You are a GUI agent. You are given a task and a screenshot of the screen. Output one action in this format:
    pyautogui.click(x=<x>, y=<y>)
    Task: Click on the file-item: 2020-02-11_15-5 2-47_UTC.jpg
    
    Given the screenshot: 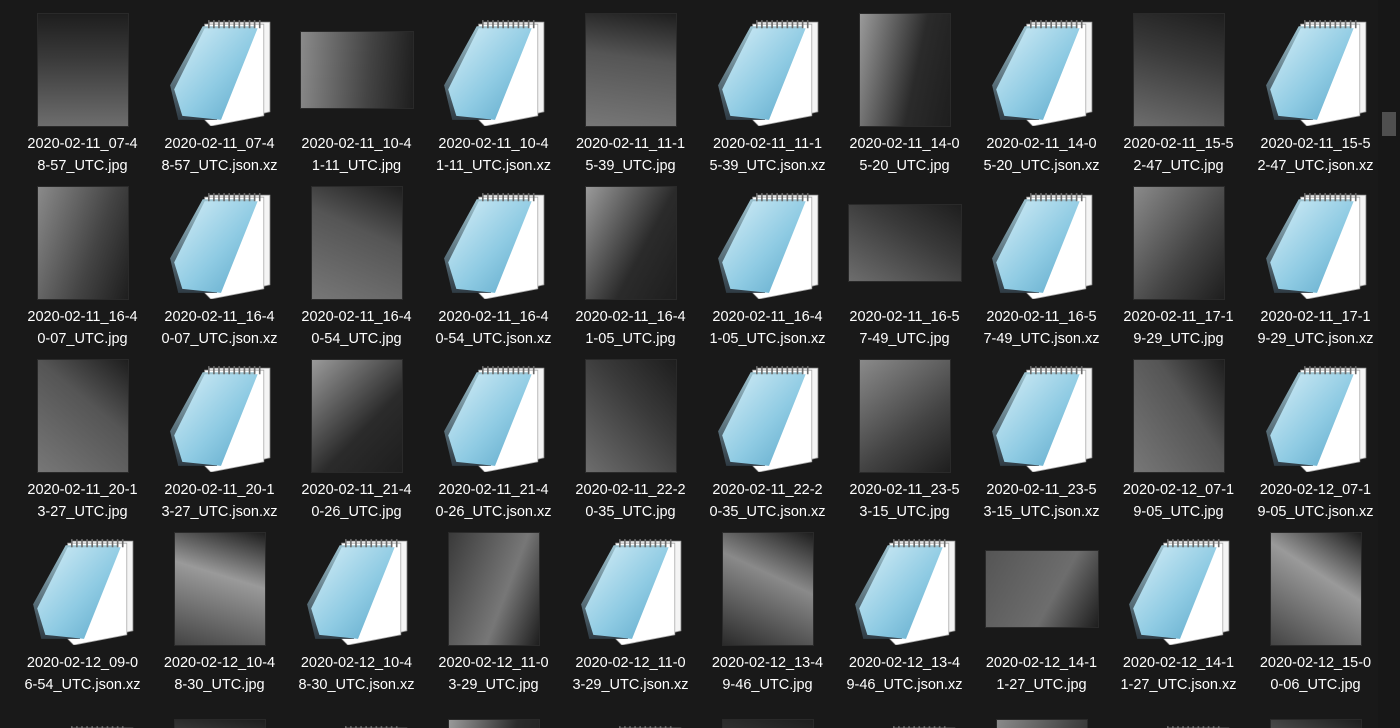 What is the action you would take?
    pyautogui.click(x=1178, y=87)
    